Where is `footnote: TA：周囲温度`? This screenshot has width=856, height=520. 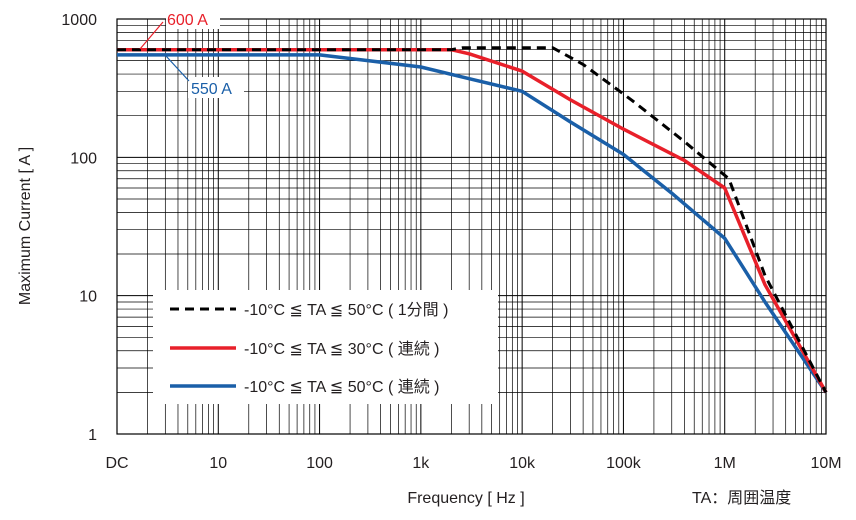
footnote: TA：周囲温度 is located at coordinates (741, 498).